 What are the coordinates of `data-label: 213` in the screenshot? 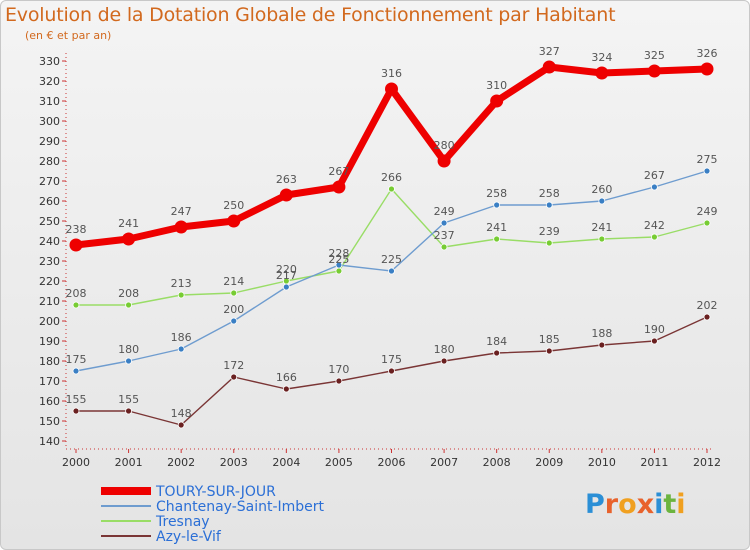 It's located at (181, 283).